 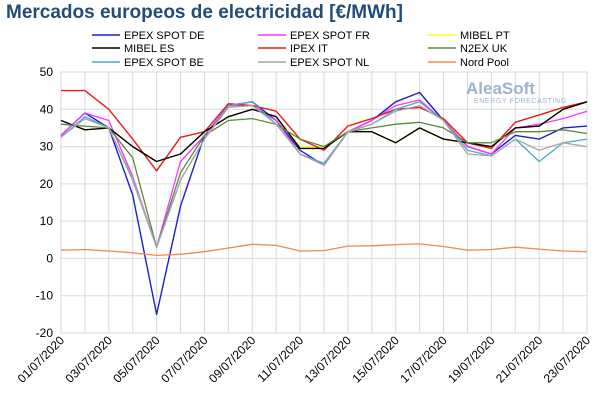 What do you see at coordinates (47, 221) in the screenshot?
I see `y-tick-label: 10` at bounding box center [47, 221].